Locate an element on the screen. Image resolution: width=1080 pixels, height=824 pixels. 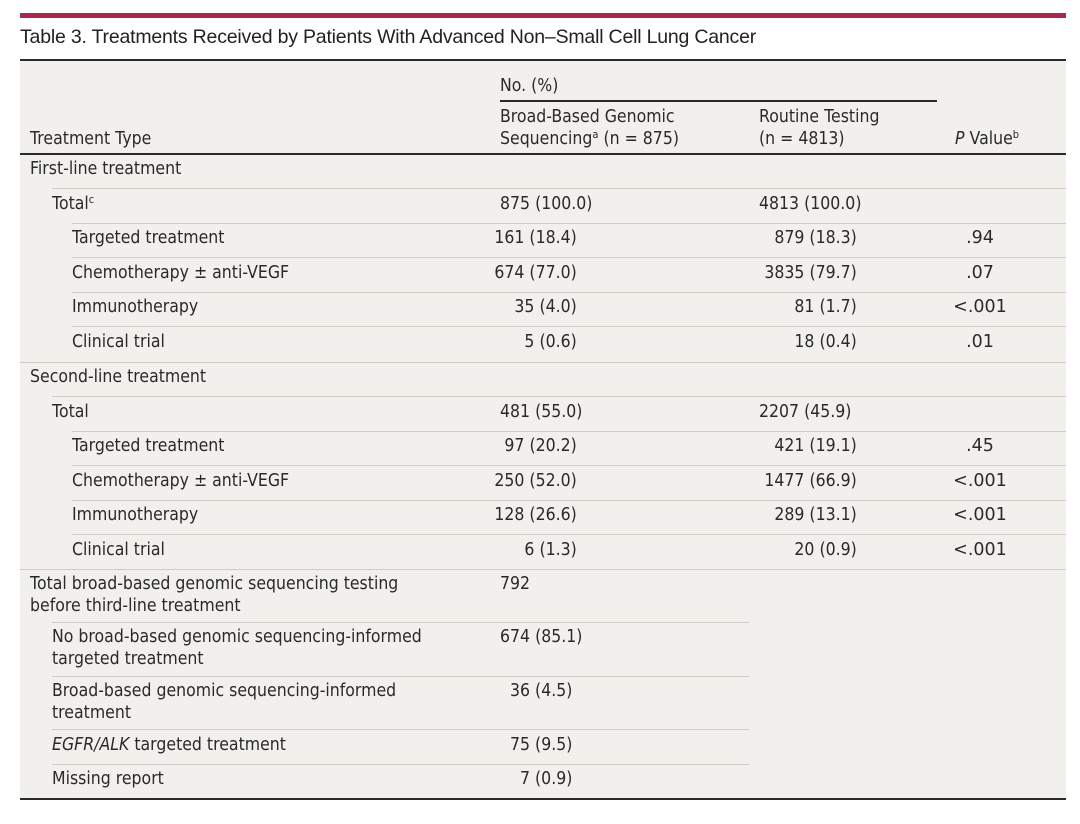
col1-header-n: (n = 875) is located at coordinates (638, 139).